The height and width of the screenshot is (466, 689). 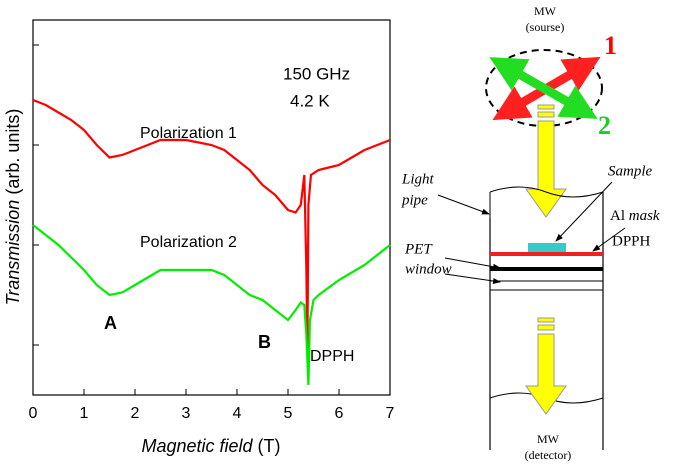 I want to click on output-beam, so click(x=546, y=366).